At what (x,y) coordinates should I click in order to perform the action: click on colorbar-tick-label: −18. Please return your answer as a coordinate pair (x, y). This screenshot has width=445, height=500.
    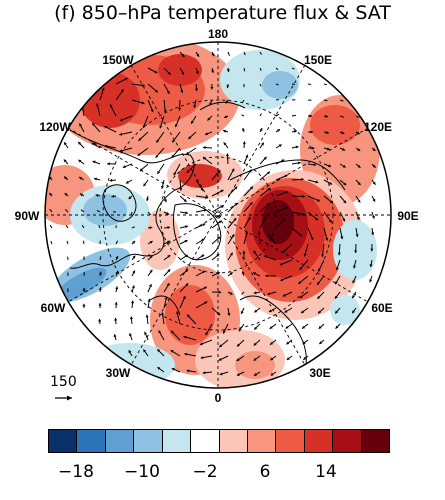
    Looking at the image, I should click on (76, 472).